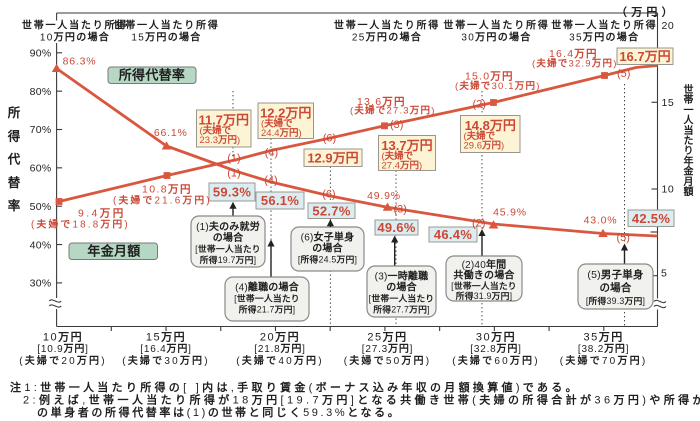 The image size is (700, 421). Describe the element at coordinates (388, 360) in the screenshot. I see `svg-text: (夫婦で50万円)` at that location.